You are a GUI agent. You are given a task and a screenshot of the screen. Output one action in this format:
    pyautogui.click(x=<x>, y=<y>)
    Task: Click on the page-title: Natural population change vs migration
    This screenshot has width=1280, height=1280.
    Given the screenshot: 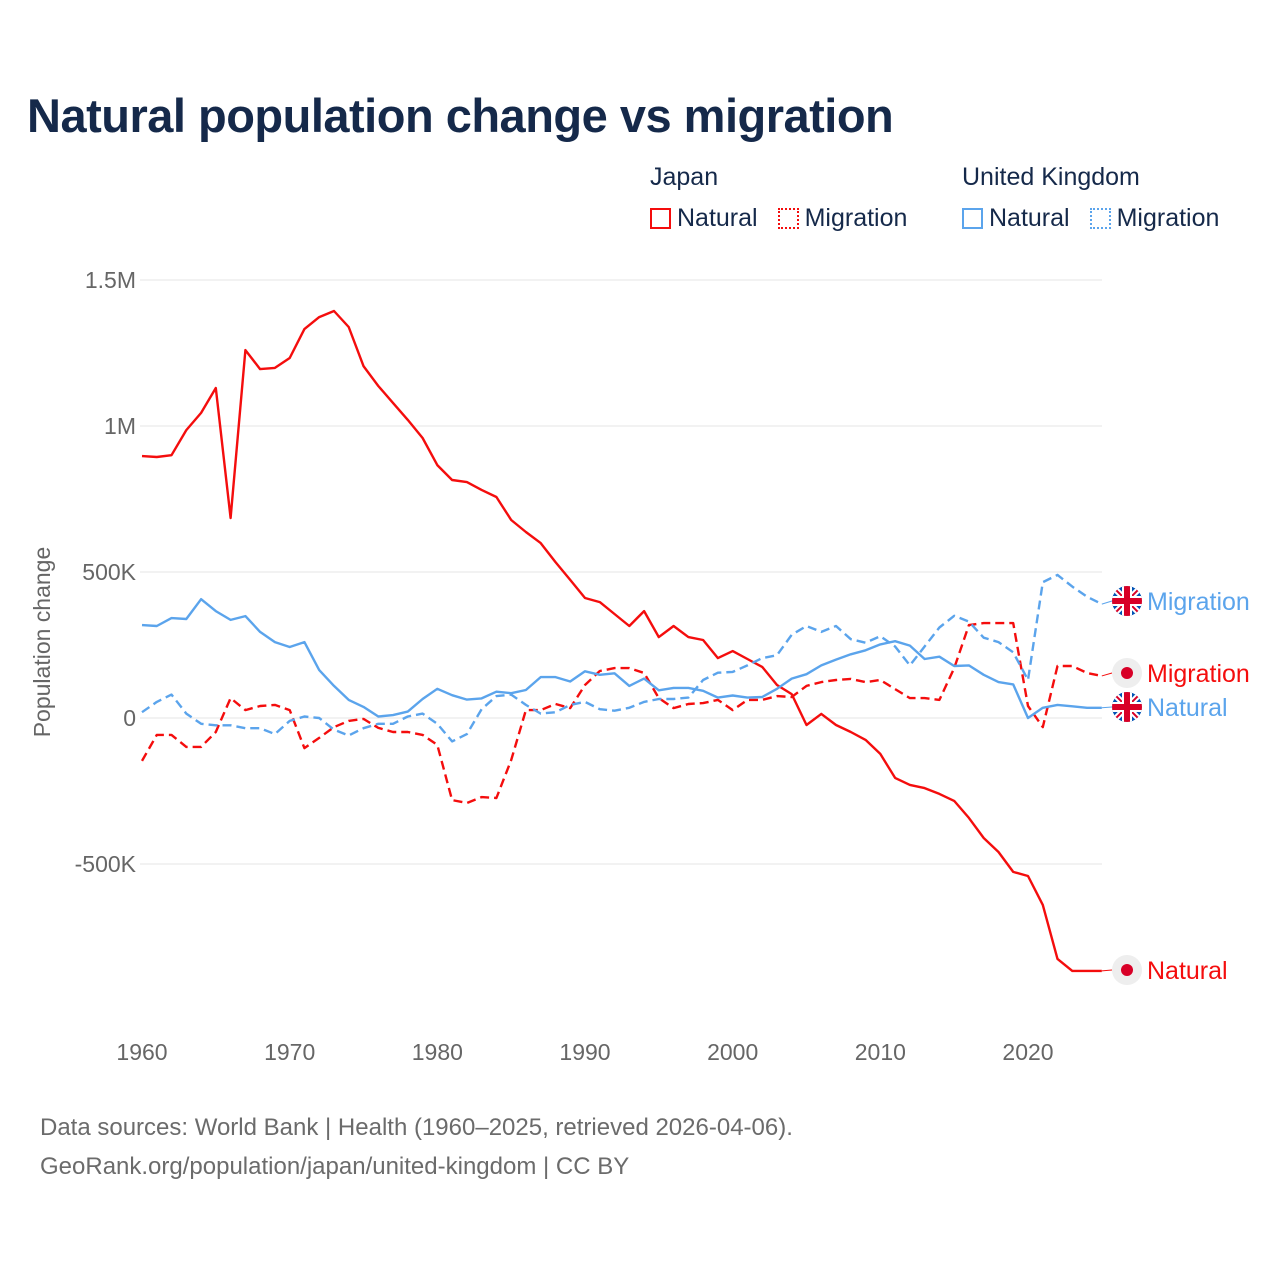 What is the action you would take?
    pyautogui.click(x=460, y=115)
    